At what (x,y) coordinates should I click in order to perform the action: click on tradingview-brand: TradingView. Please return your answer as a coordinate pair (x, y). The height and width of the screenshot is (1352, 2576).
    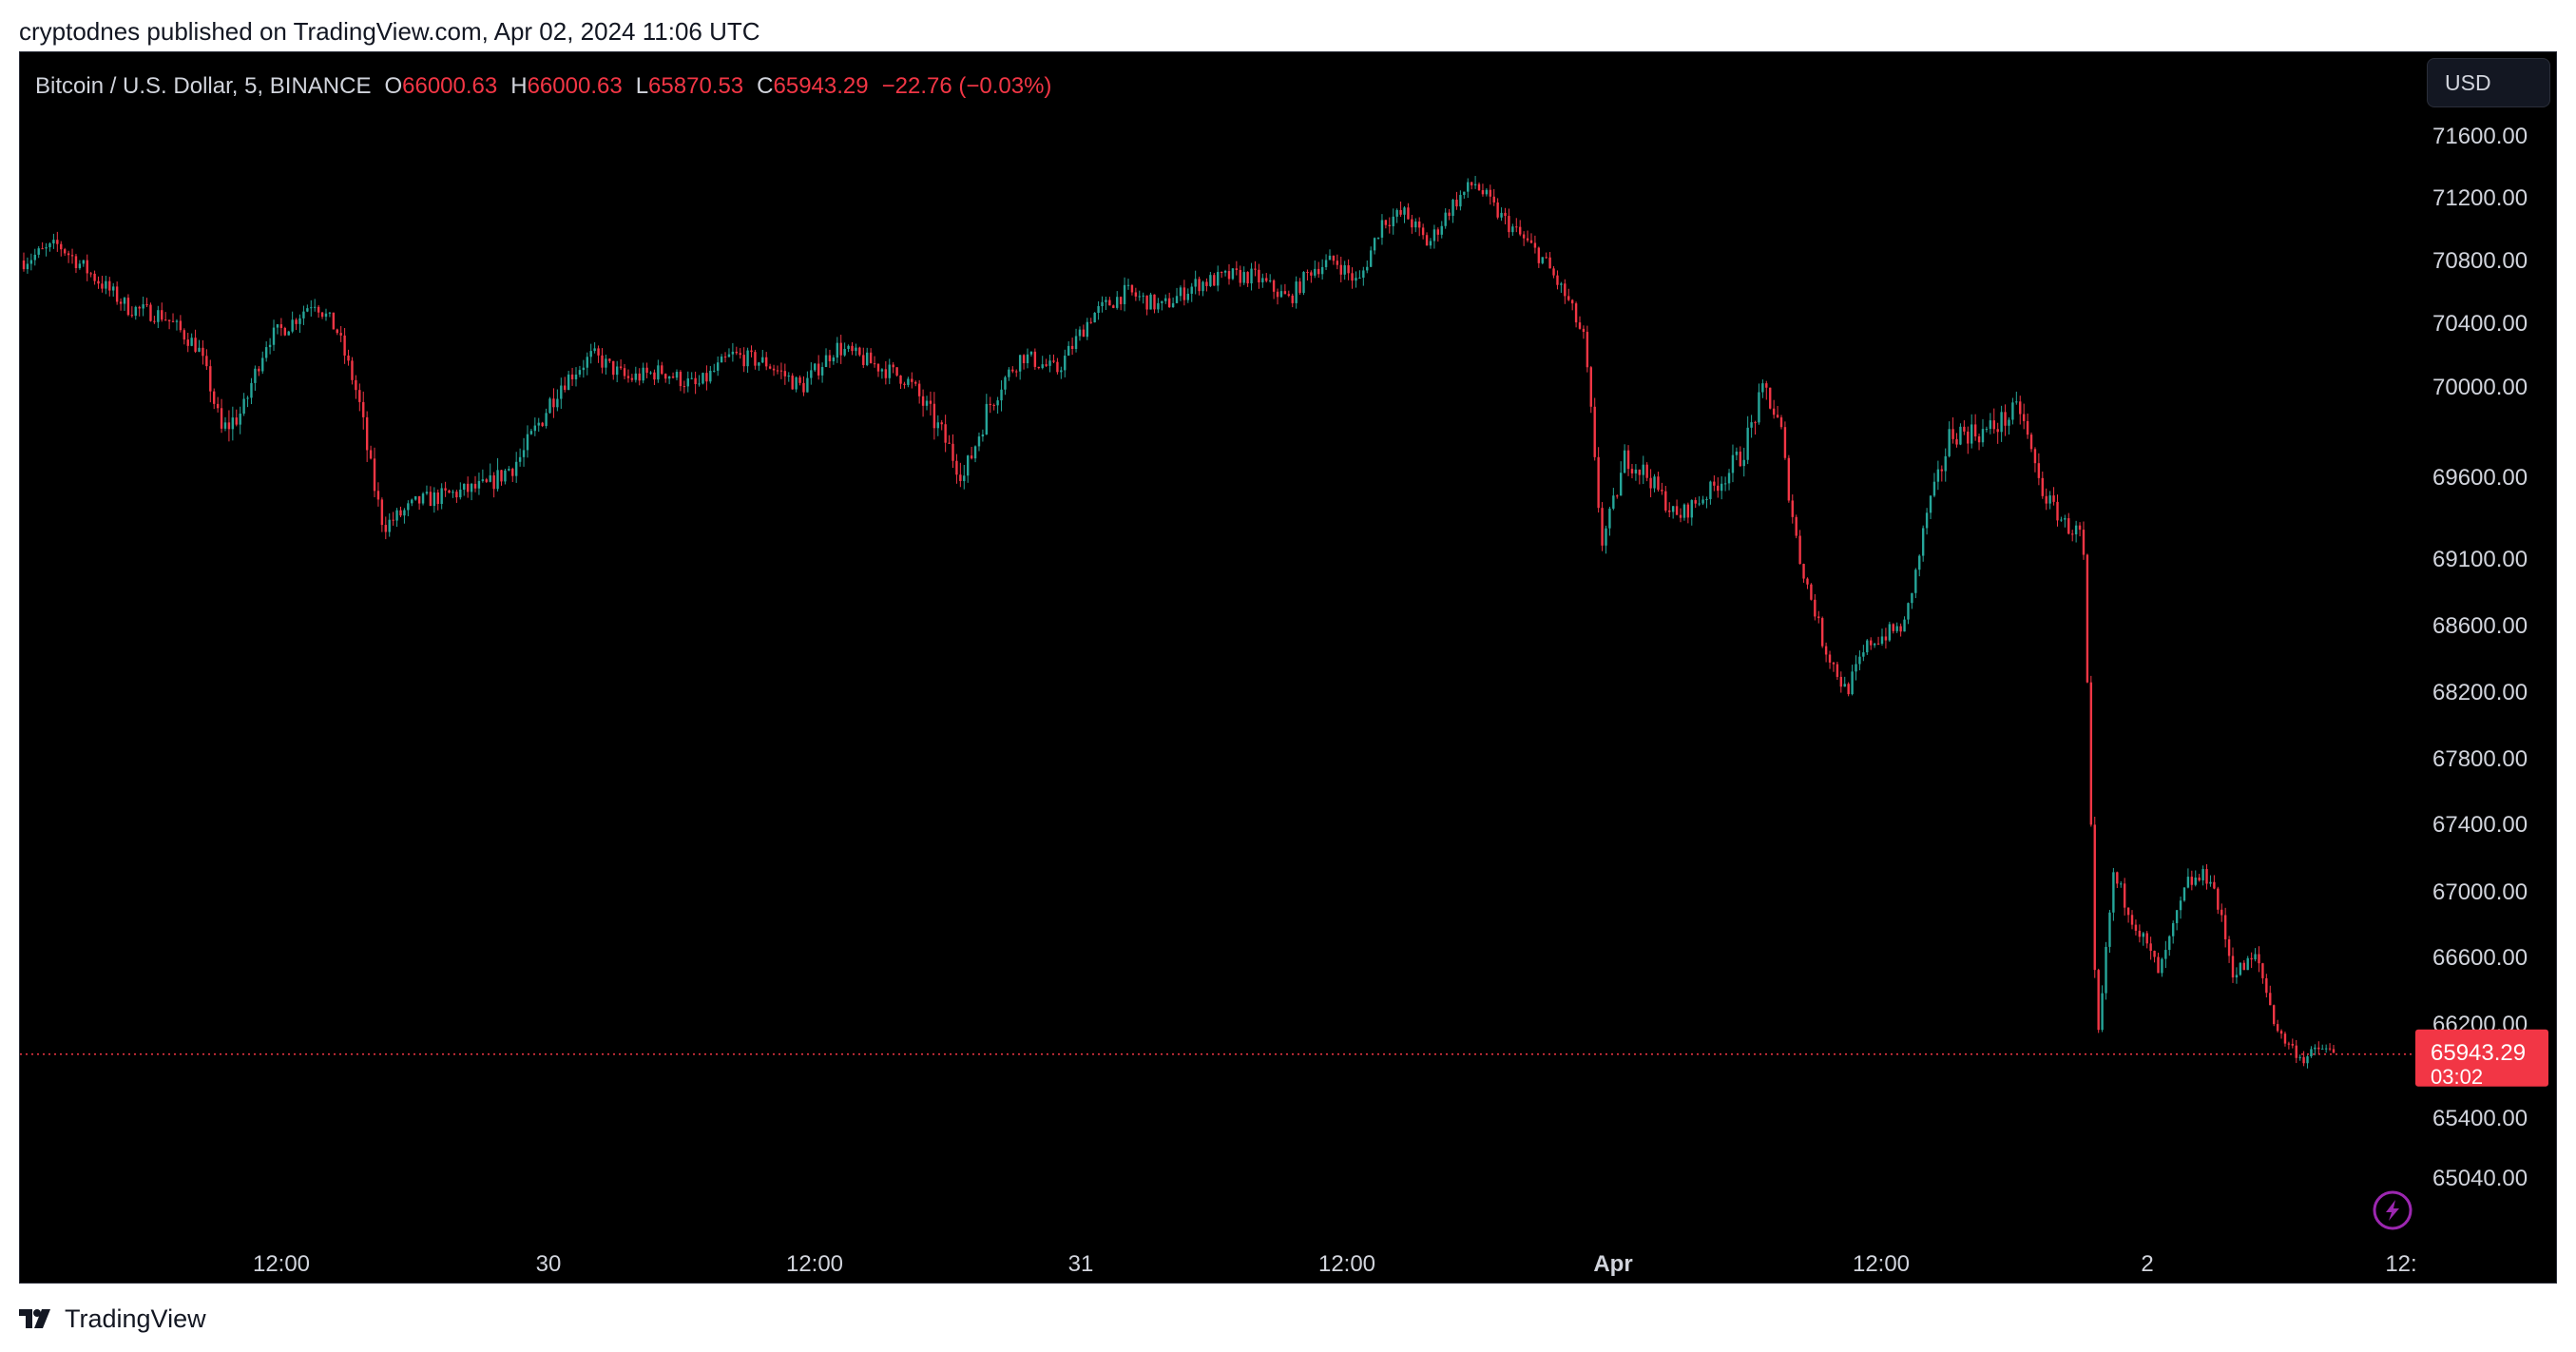
    Looking at the image, I should click on (113, 1319).